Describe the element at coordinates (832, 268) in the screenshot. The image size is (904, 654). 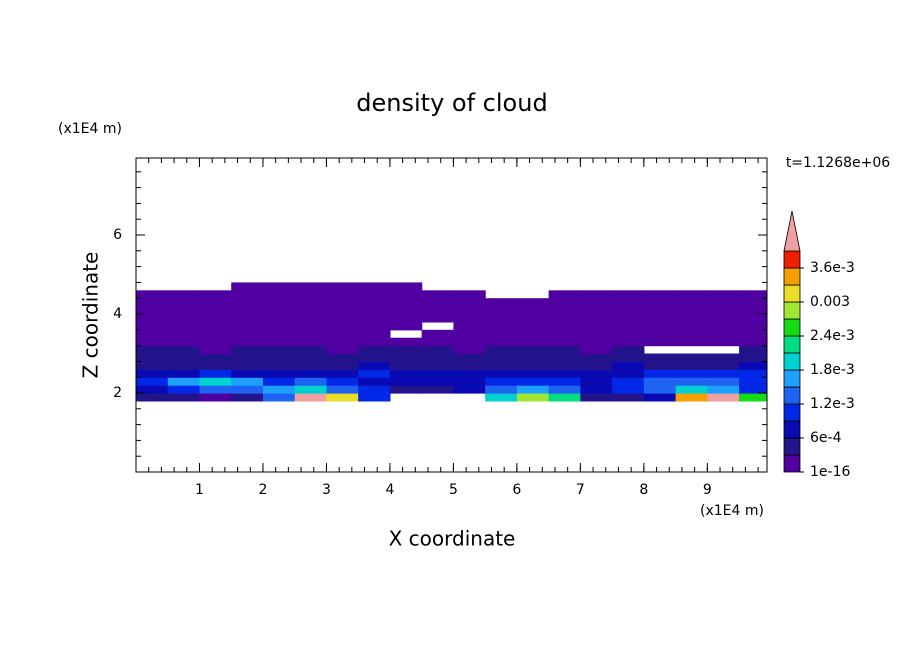
I see `colorbar-tick-label: 3.6e-3` at that location.